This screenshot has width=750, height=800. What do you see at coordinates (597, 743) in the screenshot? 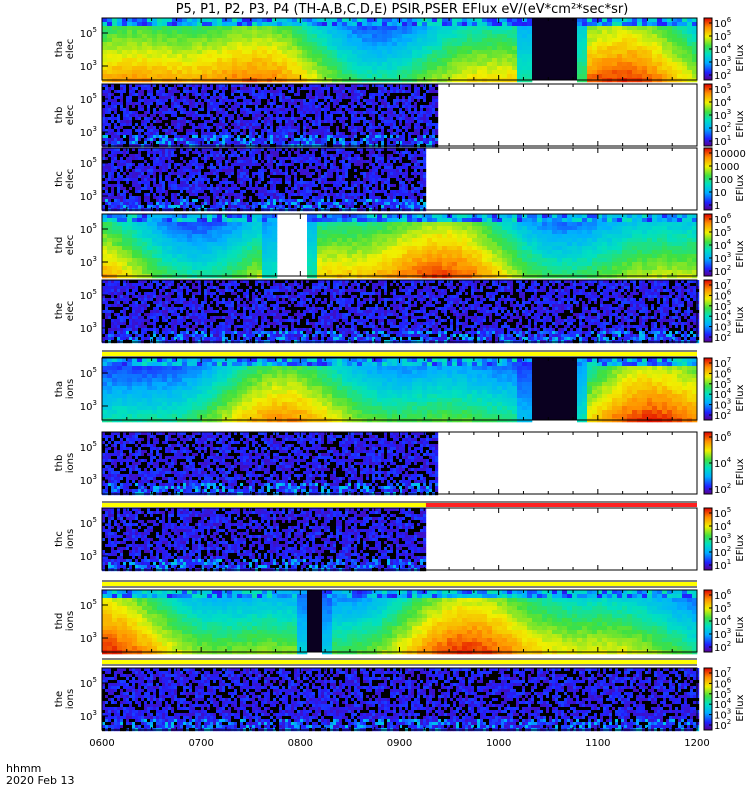
I see `x-tick-label: 1100` at bounding box center [597, 743].